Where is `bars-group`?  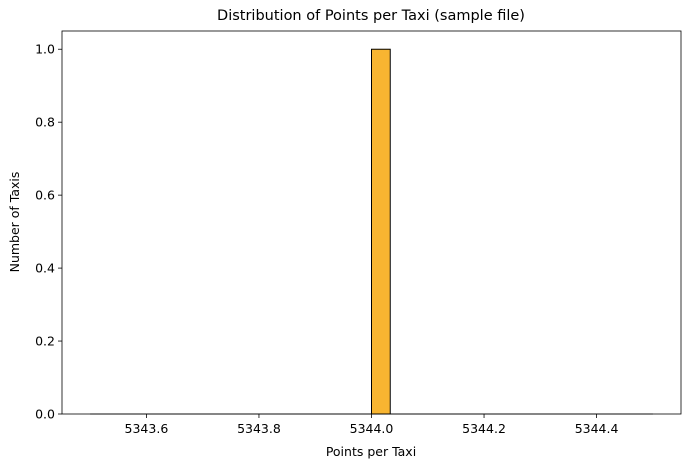 bars-group is located at coordinates (381, 231).